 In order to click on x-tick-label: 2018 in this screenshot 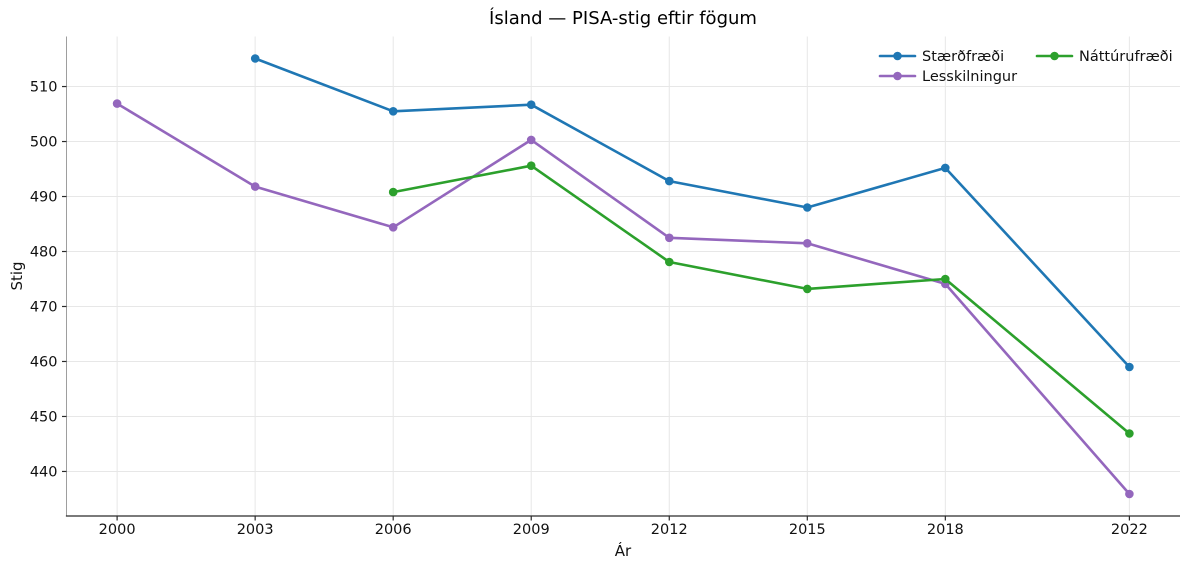, I will do `click(945, 530)`.